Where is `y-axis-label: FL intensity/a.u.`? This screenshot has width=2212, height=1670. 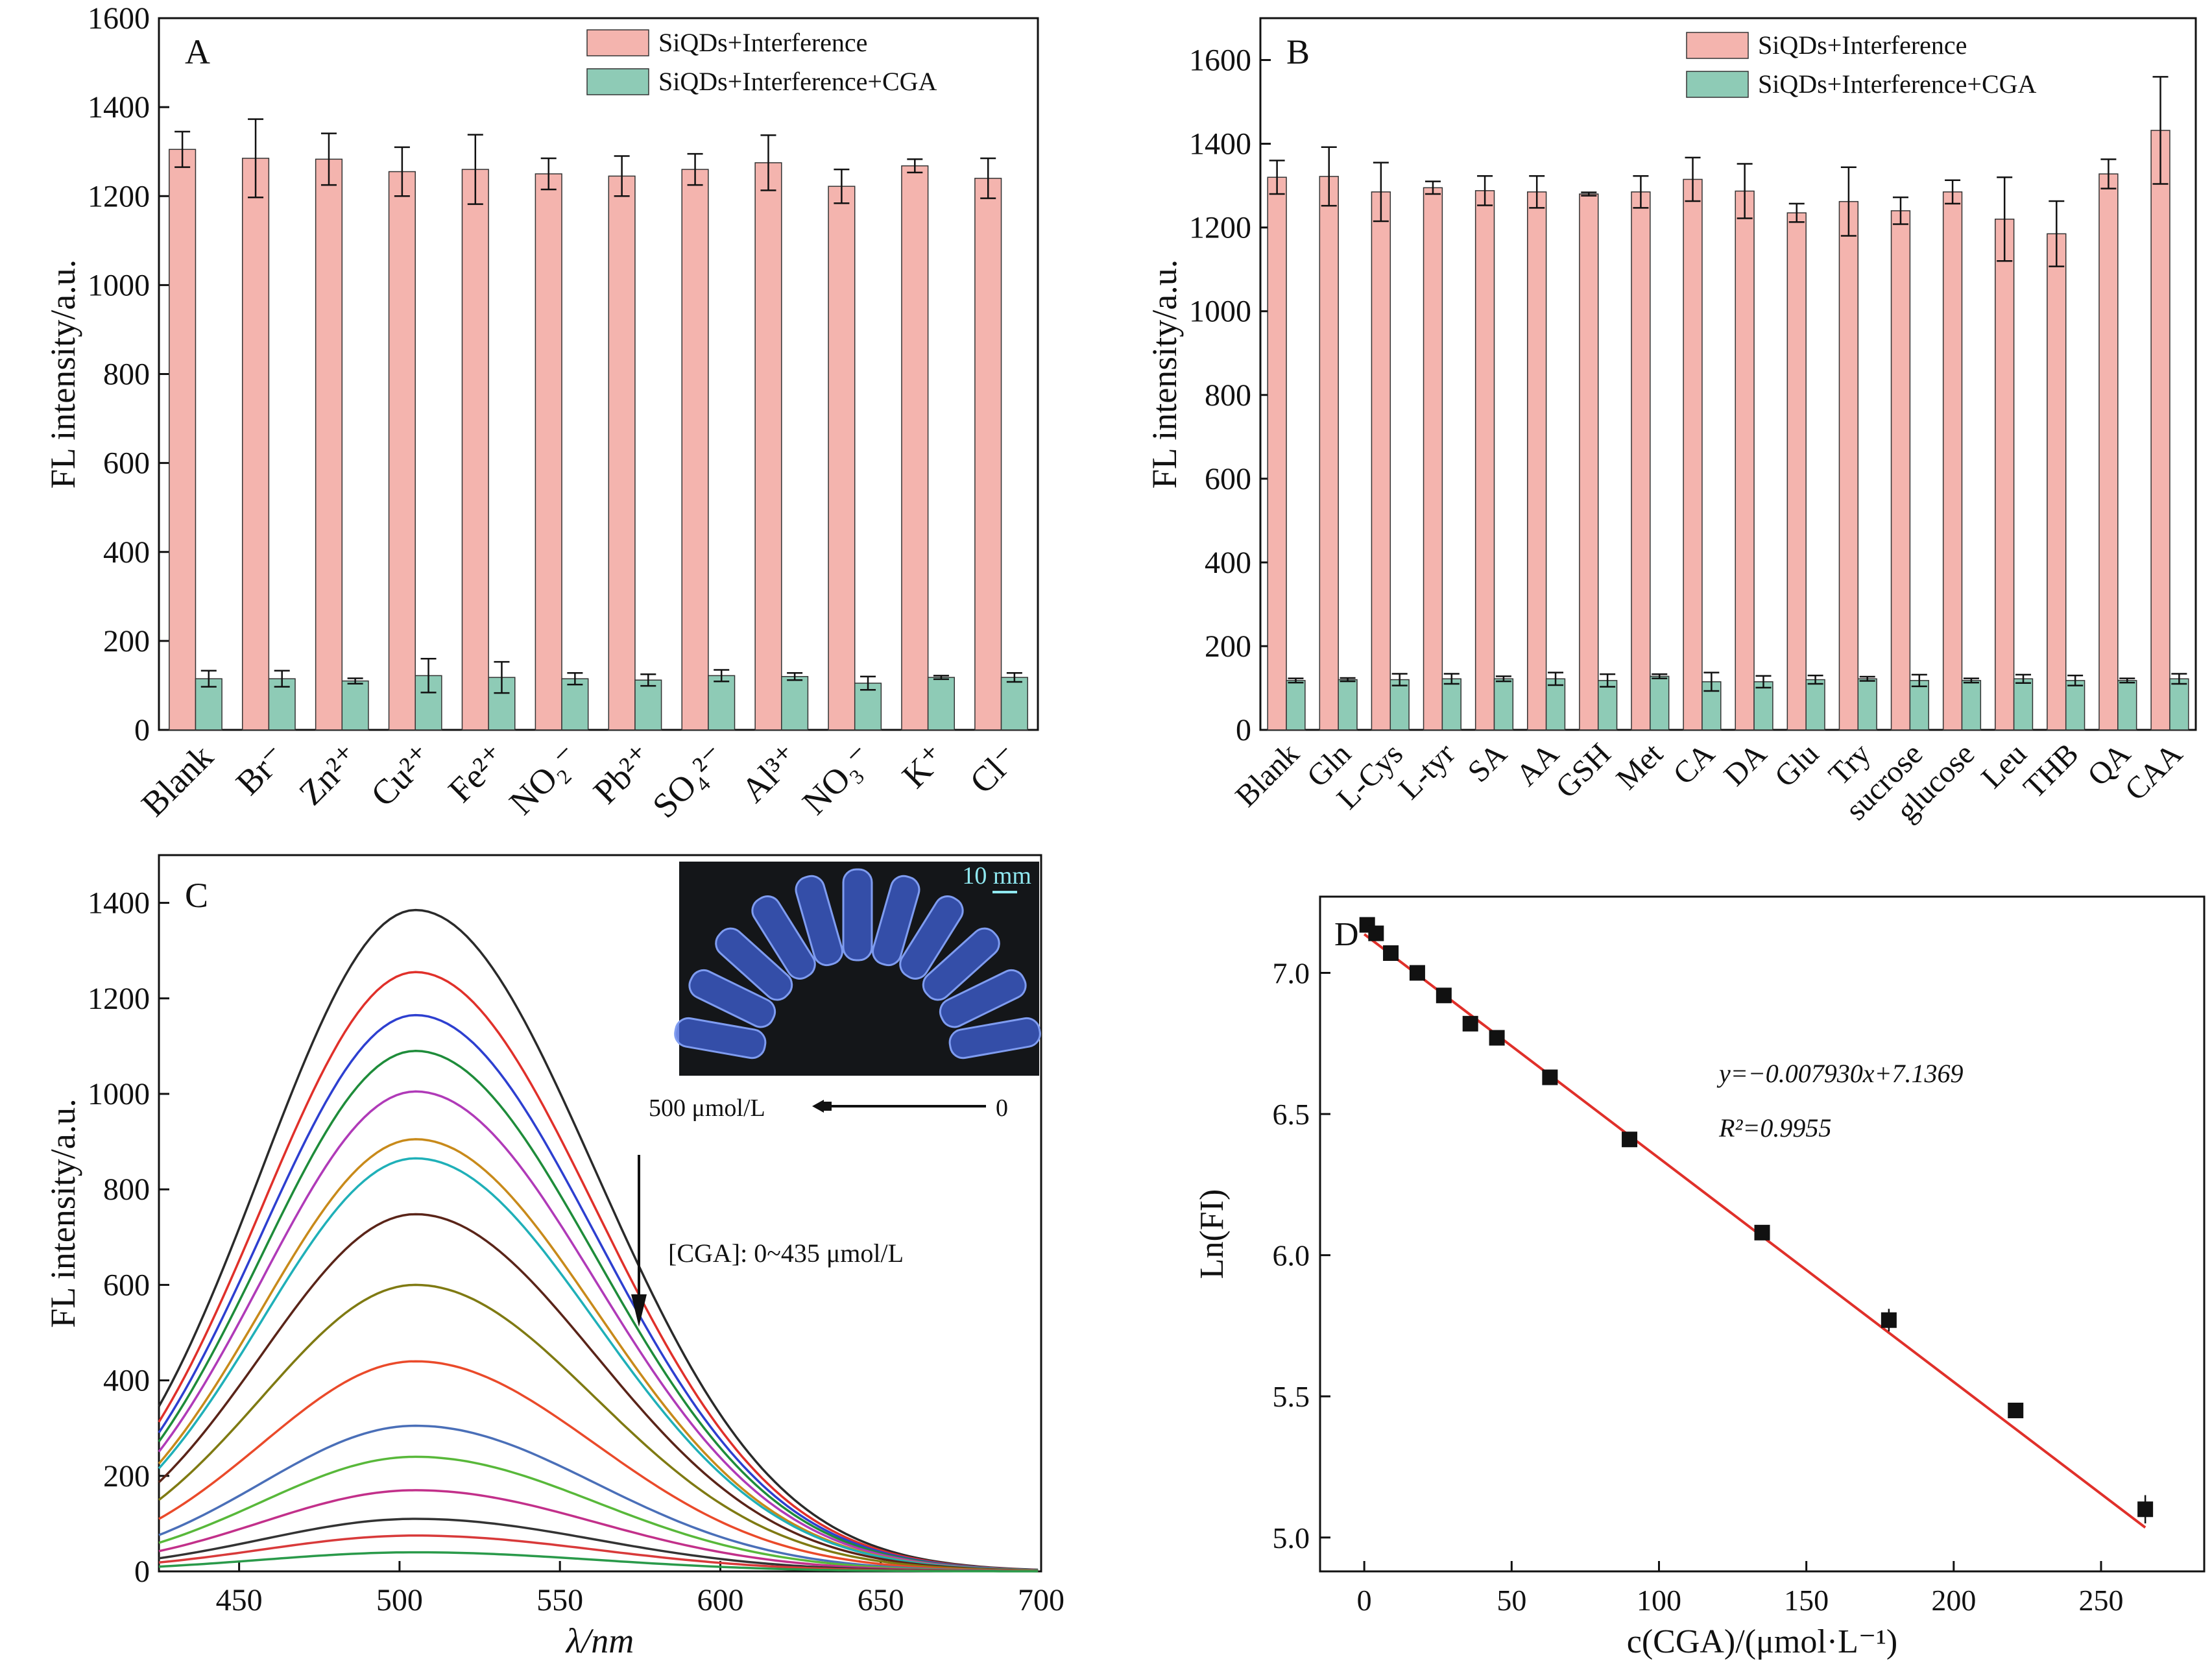 y-axis-label: FL intensity/a.u. is located at coordinates (1164, 374).